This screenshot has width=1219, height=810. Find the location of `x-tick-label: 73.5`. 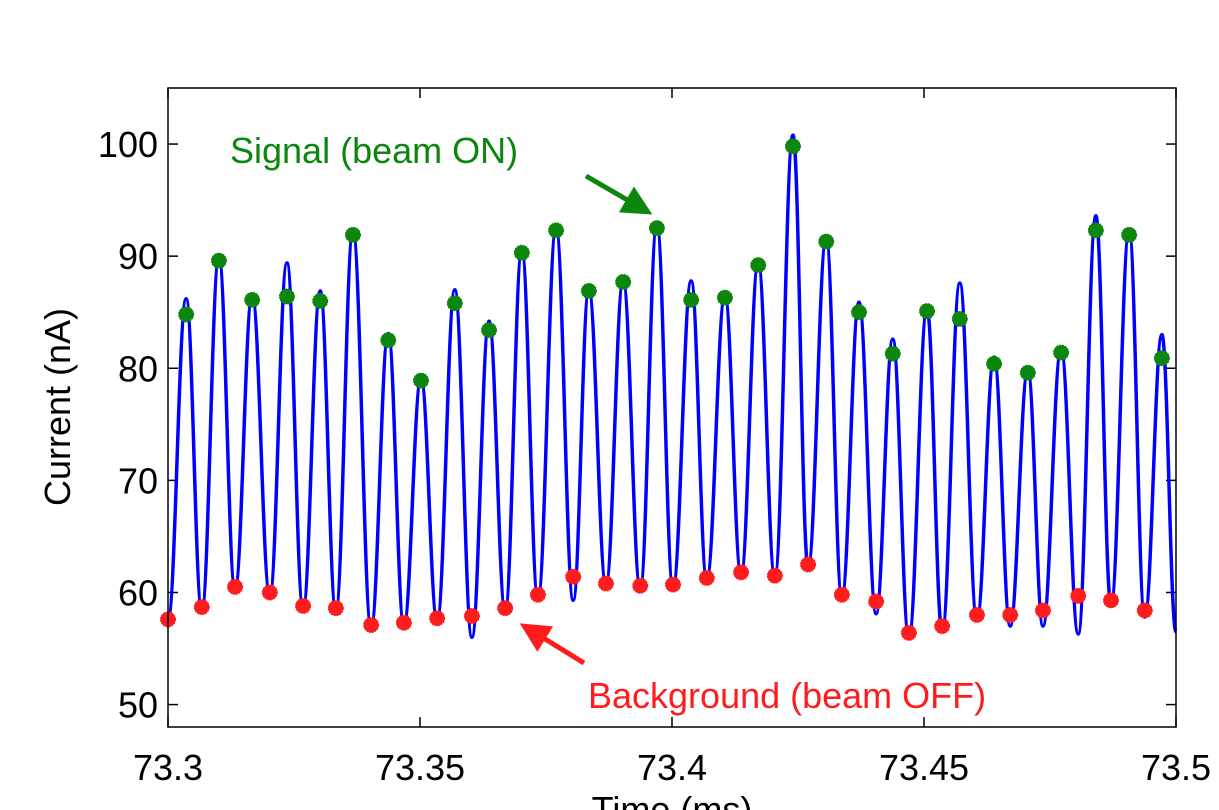

x-tick-label: 73.5 is located at coordinates (1176, 767).